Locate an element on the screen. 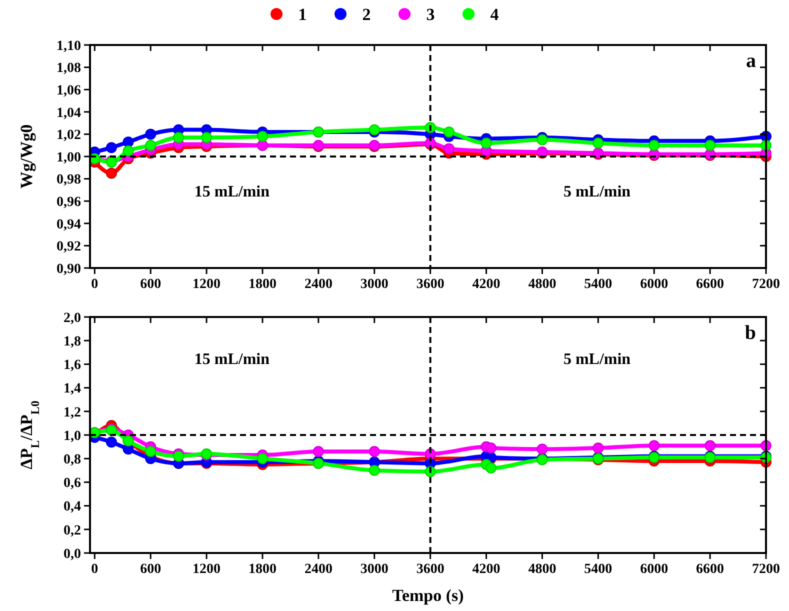  y-tick-label: 0,92 is located at coordinates (68, 247).